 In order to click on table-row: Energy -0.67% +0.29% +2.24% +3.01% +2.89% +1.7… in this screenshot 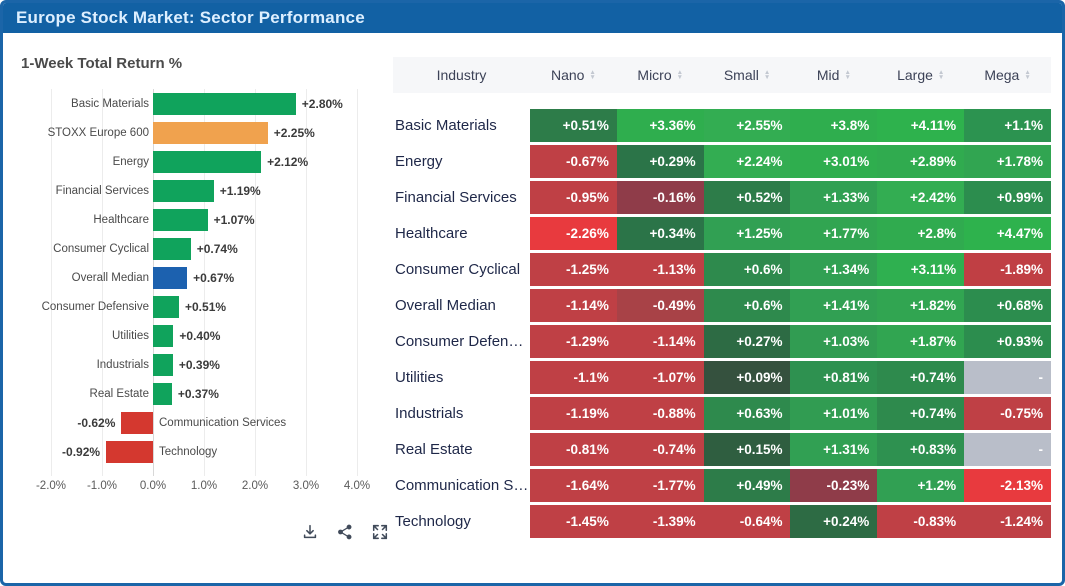, I will do `click(722, 161)`.